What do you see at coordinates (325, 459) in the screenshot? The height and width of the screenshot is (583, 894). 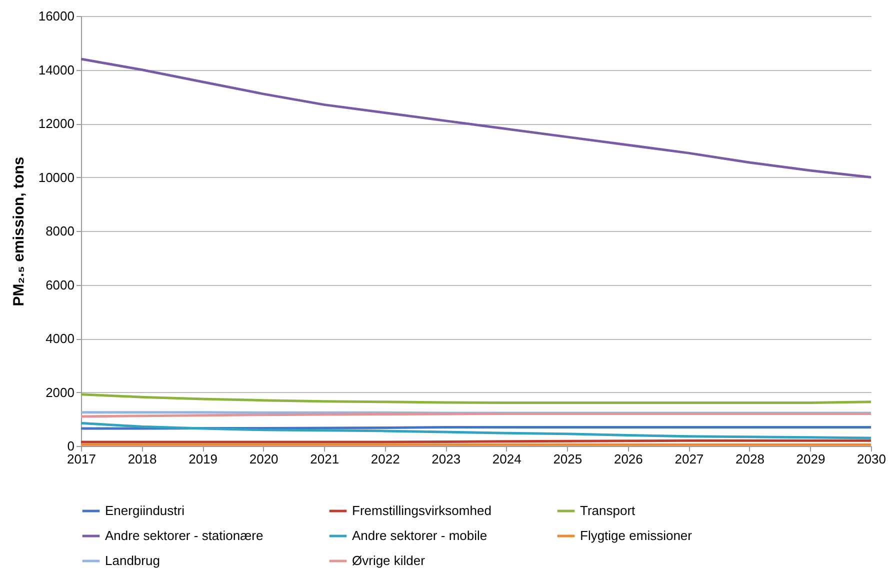 I see `x-tick-label: 2021` at bounding box center [325, 459].